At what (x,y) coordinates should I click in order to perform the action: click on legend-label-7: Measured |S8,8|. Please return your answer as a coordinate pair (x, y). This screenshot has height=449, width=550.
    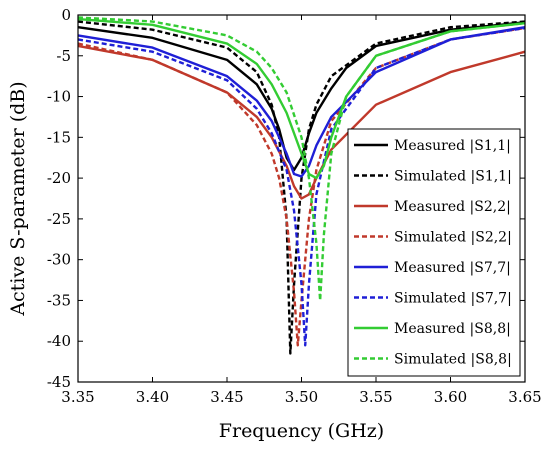
    Looking at the image, I should click on (452, 329).